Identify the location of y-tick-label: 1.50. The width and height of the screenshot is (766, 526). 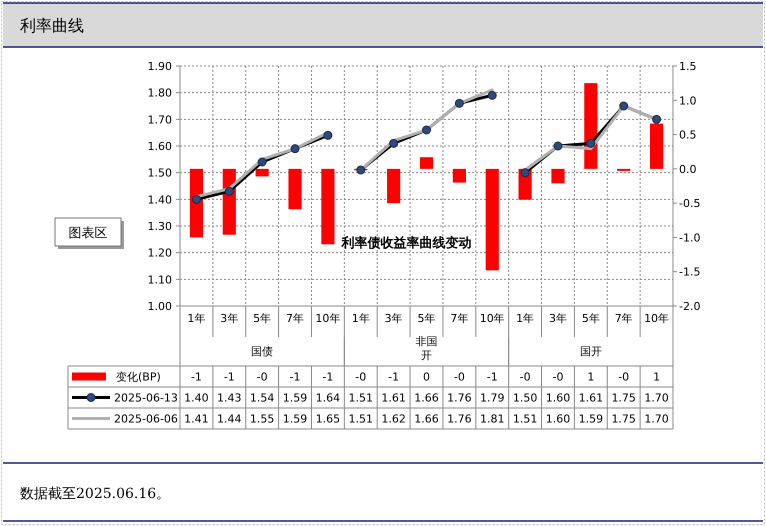
(160, 173).